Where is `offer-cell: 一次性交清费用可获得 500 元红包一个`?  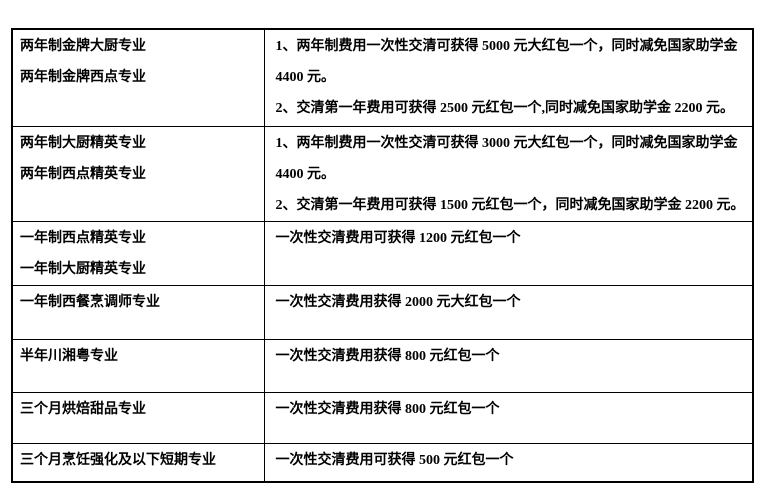 offer-cell: 一次性交清费用可获得 500 元红包一个 is located at coordinates (508, 462).